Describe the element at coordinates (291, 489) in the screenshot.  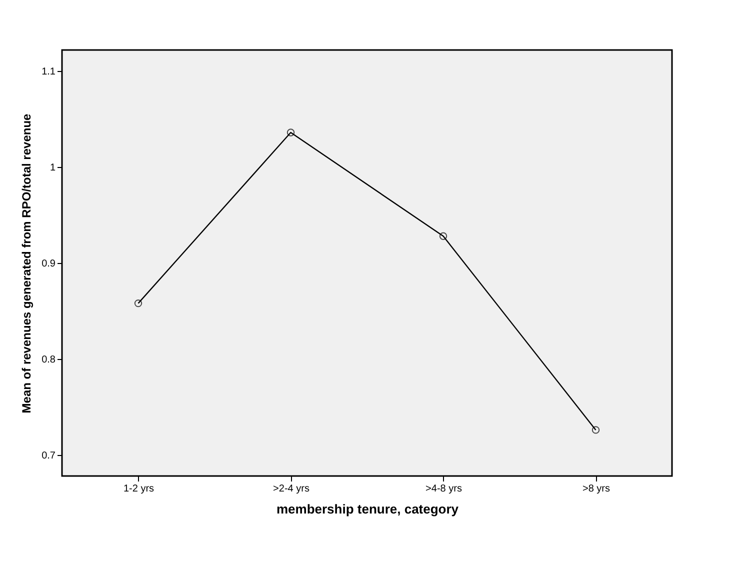
I see `x-tick-label: >2-4 yrs` at that location.